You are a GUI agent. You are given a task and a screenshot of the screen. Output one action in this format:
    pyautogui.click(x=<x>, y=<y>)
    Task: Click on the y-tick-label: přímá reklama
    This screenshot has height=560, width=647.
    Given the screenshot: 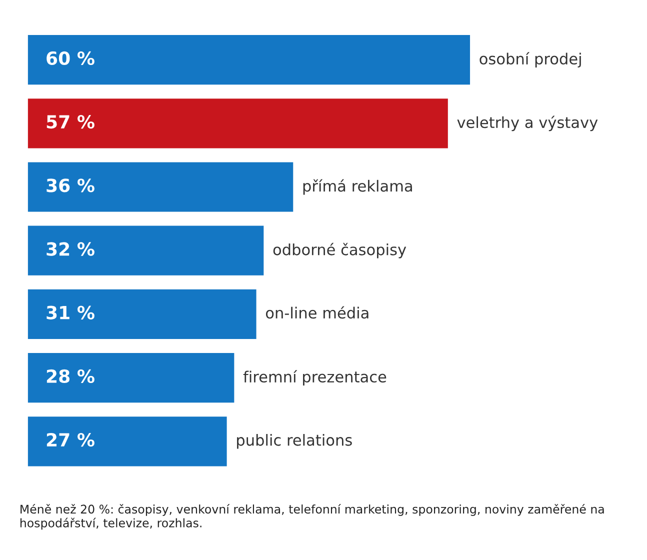 What is the action you would take?
    pyautogui.click(x=357, y=187)
    